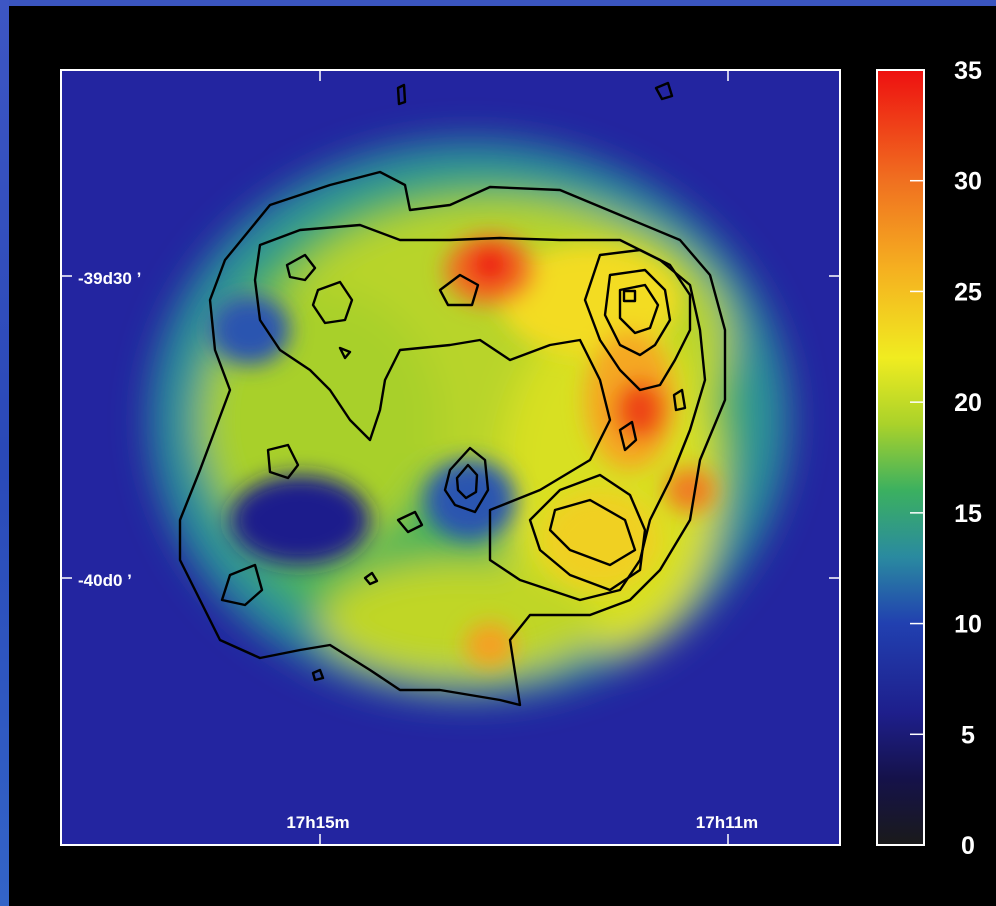 This screenshot has height=906, width=996. Describe the element at coordinates (968, 71) in the screenshot. I see `colorbar-tick-label: 35` at that location.